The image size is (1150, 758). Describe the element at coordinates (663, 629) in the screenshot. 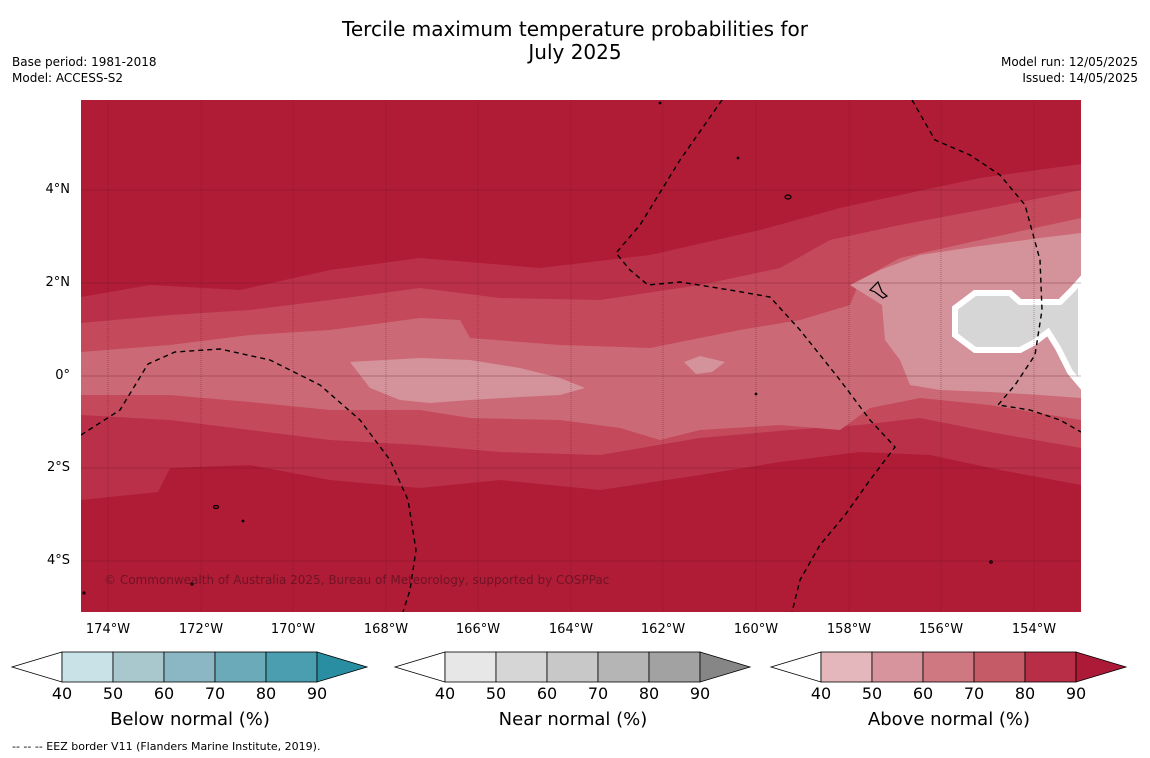

I see `lon-label-162w: 162°W` at that location.